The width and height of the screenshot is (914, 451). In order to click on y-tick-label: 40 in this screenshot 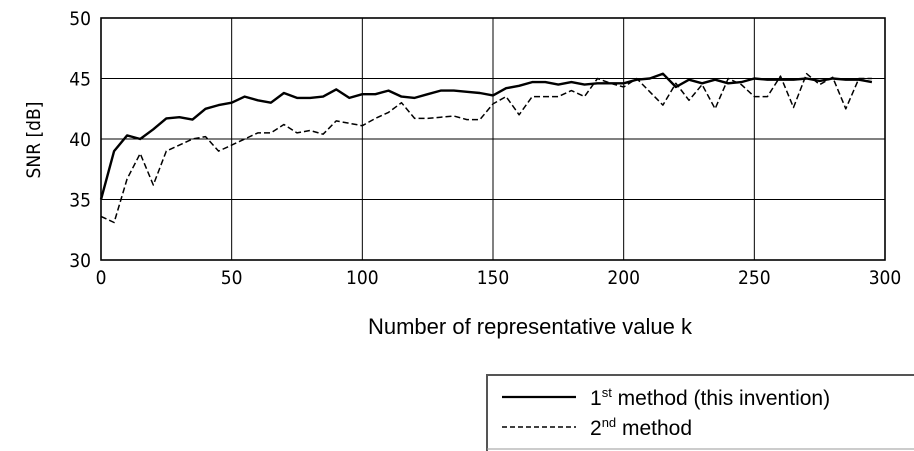, I will do `click(80, 140)`.